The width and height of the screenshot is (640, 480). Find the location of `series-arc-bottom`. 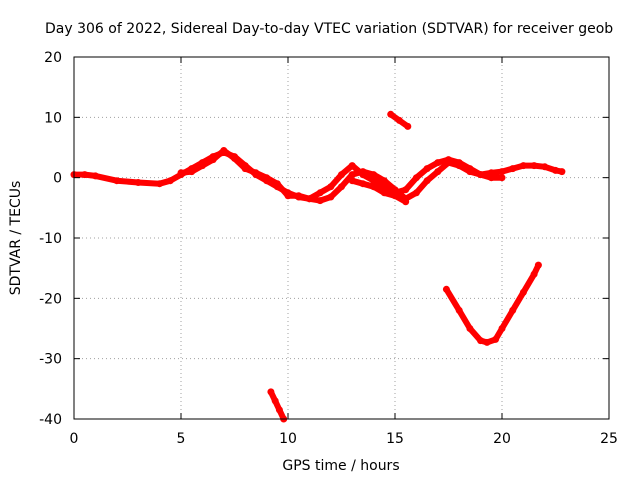

series-arc-bottom is located at coordinates (277, 405).